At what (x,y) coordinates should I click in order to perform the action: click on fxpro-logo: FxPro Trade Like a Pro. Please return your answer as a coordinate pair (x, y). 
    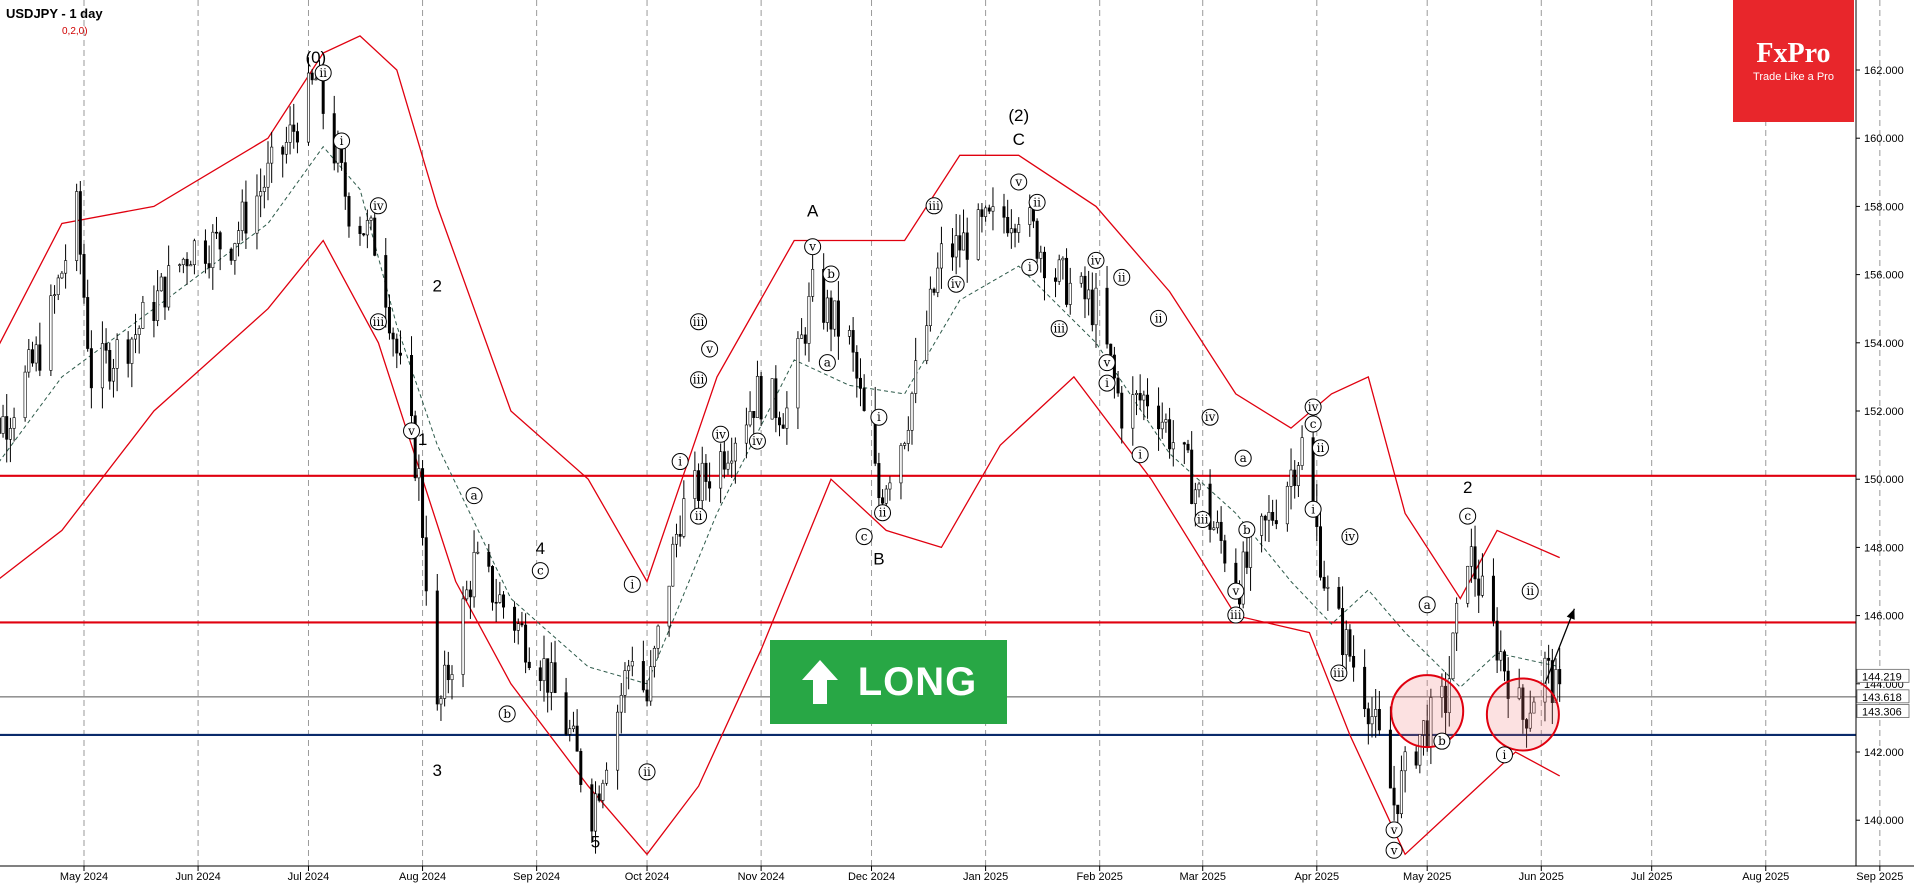
    Looking at the image, I should click on (1793, 61).